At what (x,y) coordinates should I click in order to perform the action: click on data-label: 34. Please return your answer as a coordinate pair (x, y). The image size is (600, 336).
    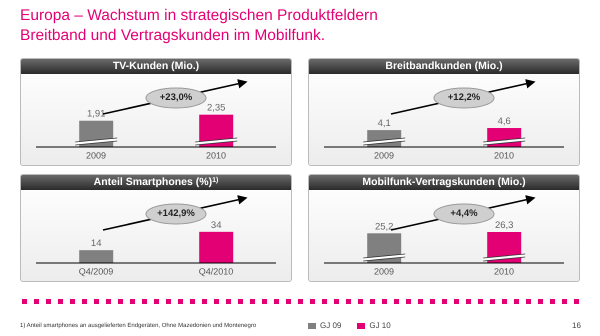
    Looking at the image, I should click on (216, 225).